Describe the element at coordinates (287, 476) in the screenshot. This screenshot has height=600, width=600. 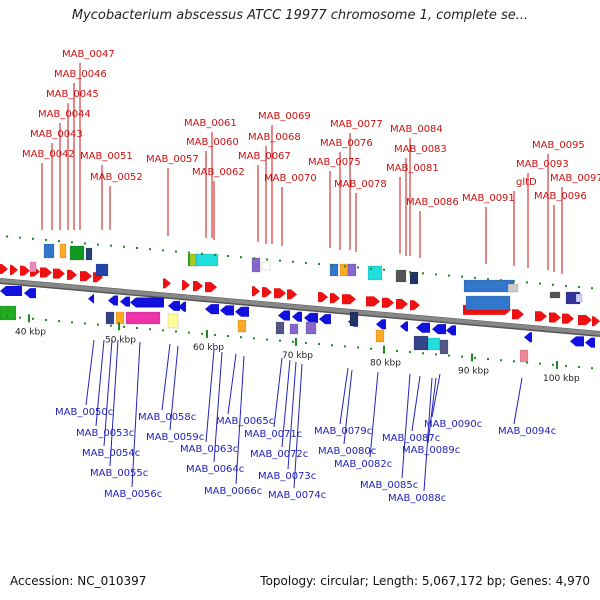
I see `reverse-gene-label: MAB_0073c` at that location.